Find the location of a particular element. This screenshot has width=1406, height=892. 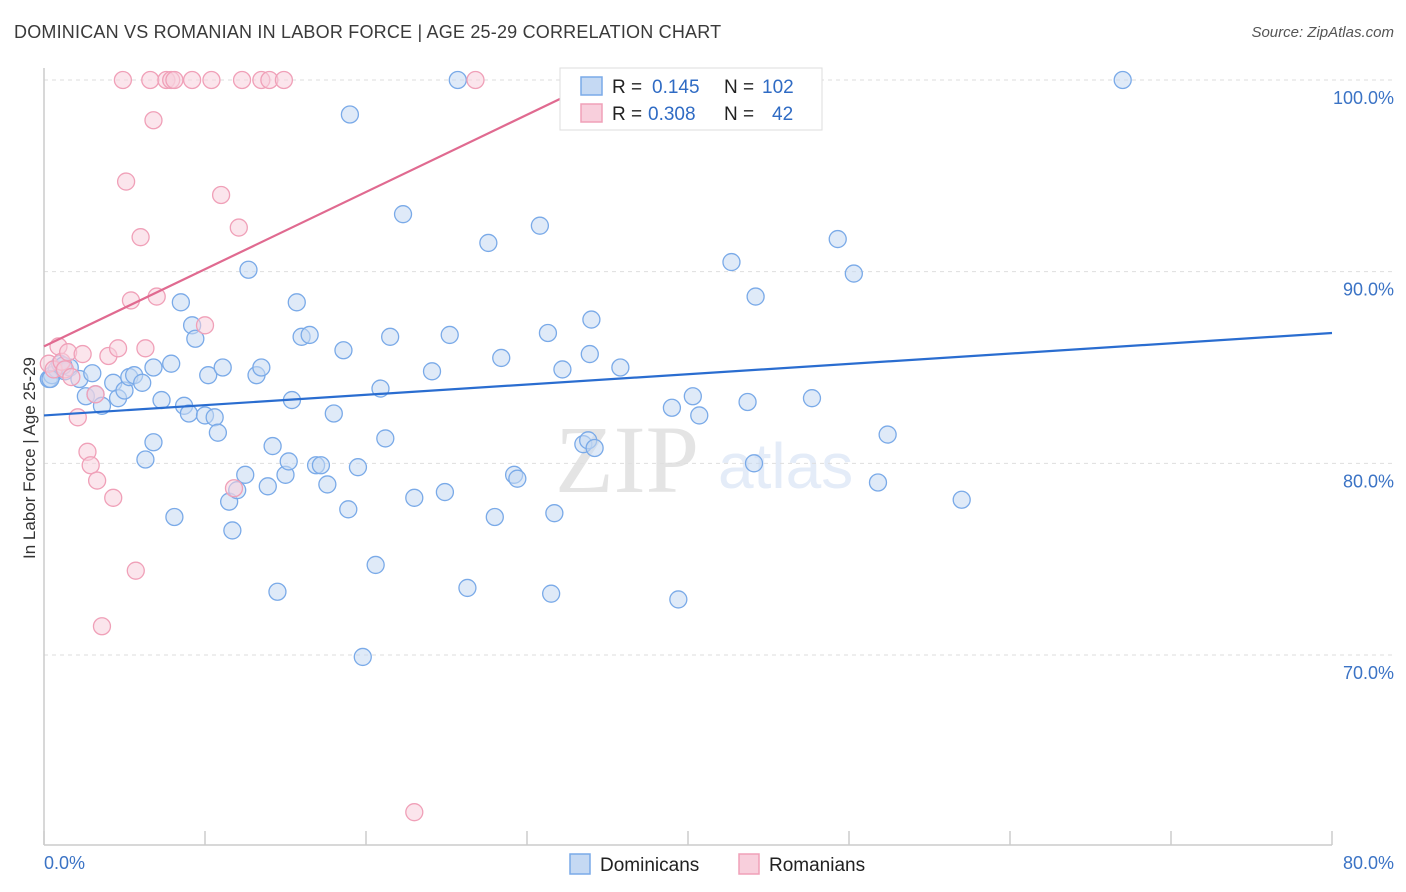

x-tick-label-right: 80.0% is located at coordinates (1368, 863).